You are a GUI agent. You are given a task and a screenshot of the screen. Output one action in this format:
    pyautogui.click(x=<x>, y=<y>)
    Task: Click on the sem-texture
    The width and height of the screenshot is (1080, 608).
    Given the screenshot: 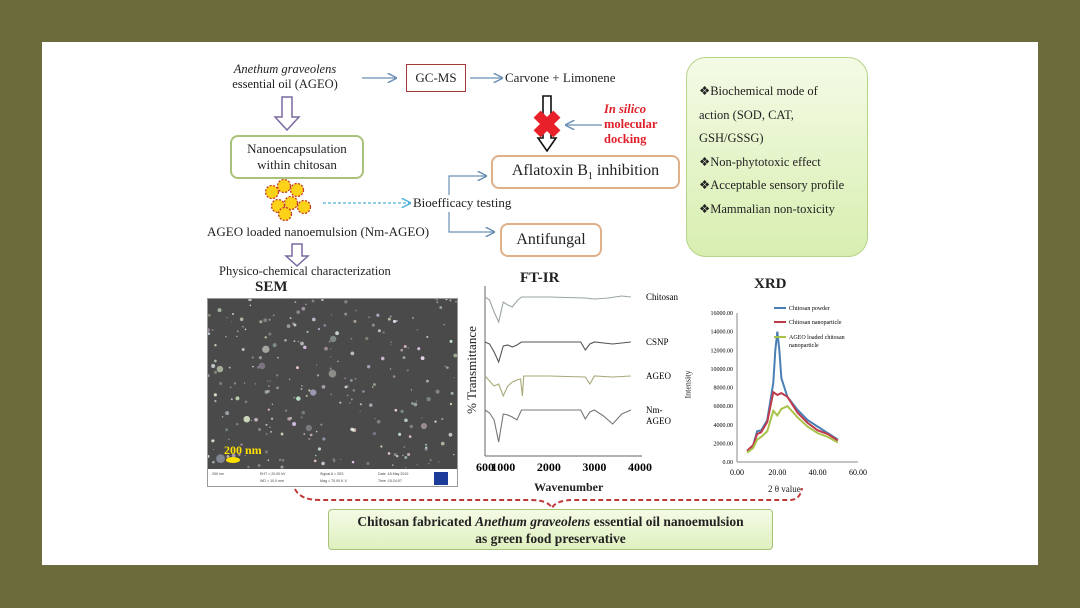 What is the action you would take?
    pyautogui.click(x=332, y=384)
    